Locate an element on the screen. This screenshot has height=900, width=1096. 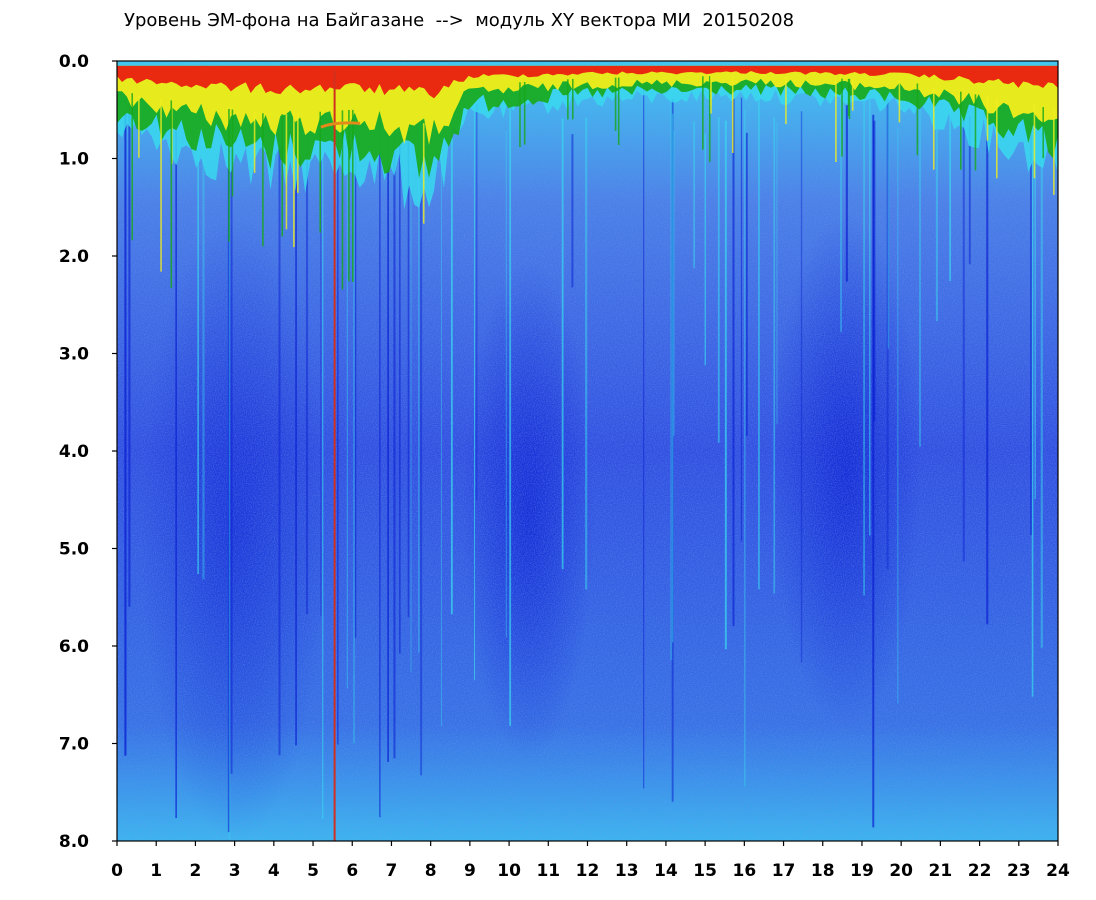
x-tick-label: 4 is located at coordinates (274, 871).